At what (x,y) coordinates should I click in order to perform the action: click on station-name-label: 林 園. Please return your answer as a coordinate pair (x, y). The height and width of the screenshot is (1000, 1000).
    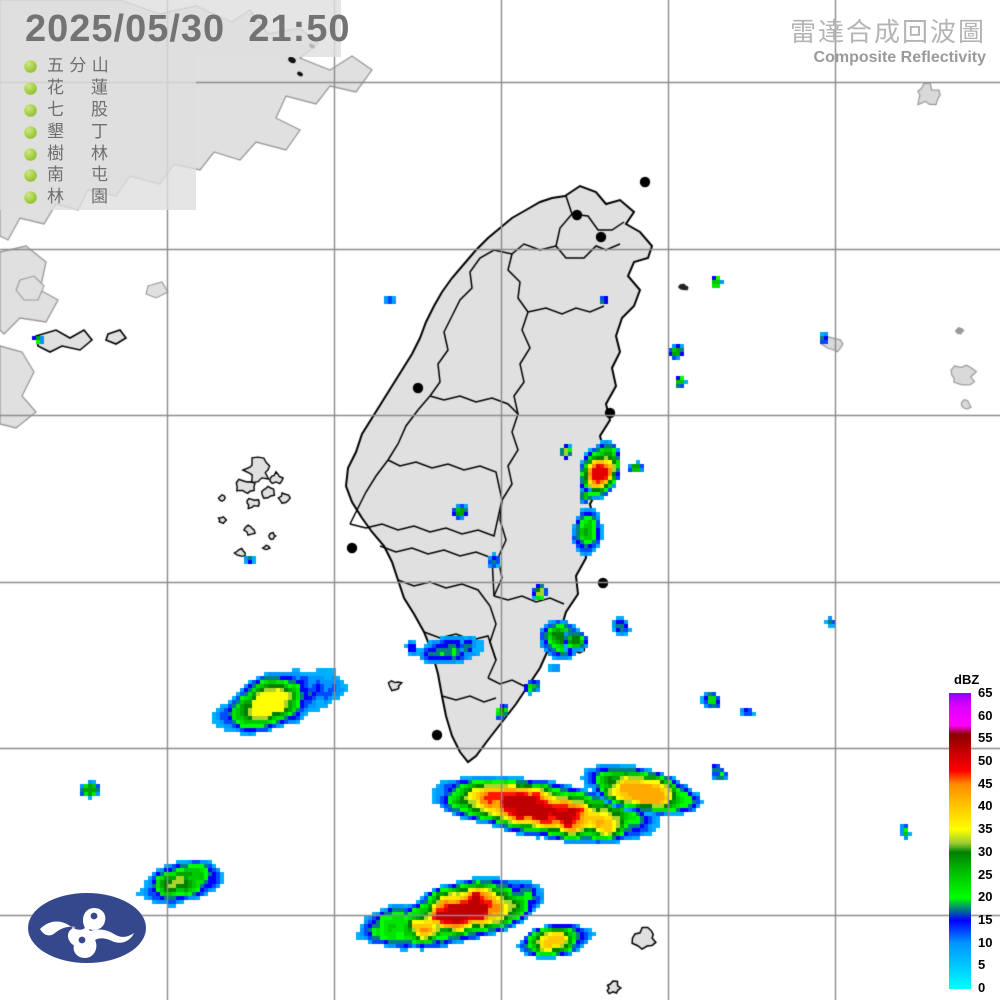
    Looking at the image, I should click on (78, 197).